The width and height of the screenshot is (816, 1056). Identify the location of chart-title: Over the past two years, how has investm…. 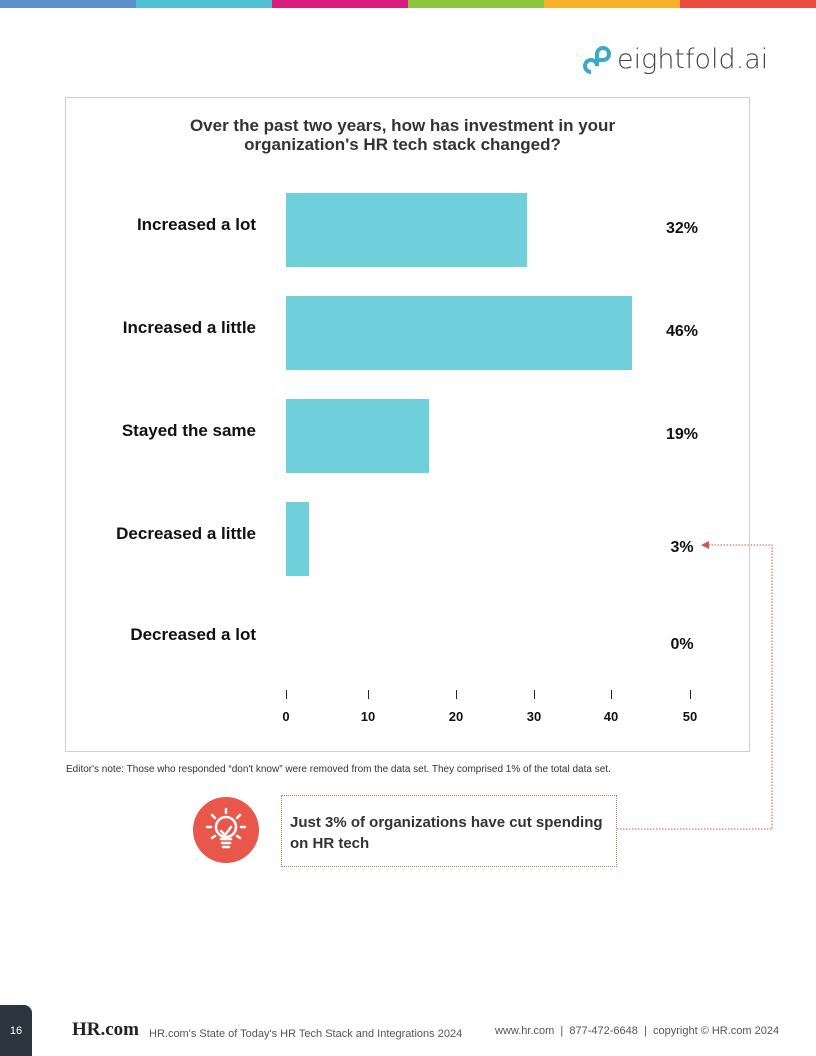
(402, 135).